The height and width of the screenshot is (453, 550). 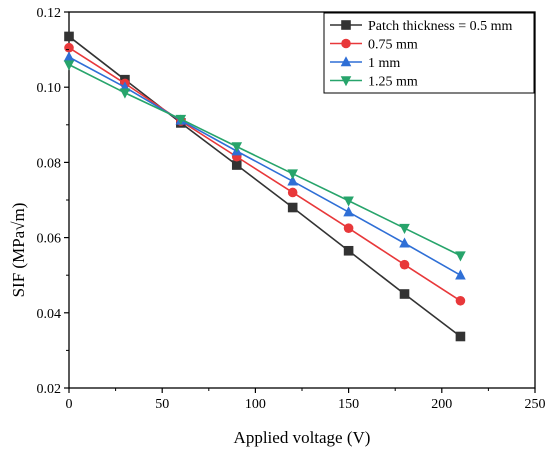 I want to click on y-tick-label: 0.12, so click(x=49, y=13).